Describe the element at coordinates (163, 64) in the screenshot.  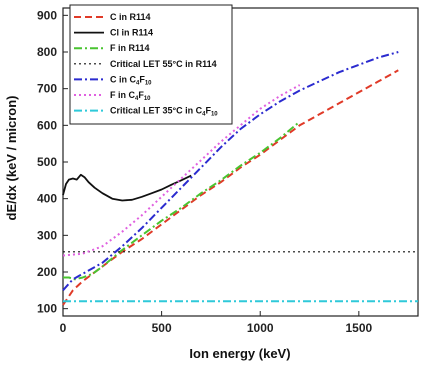
I see `legend-label-3: Critical LET 55°C in R114` at that location.